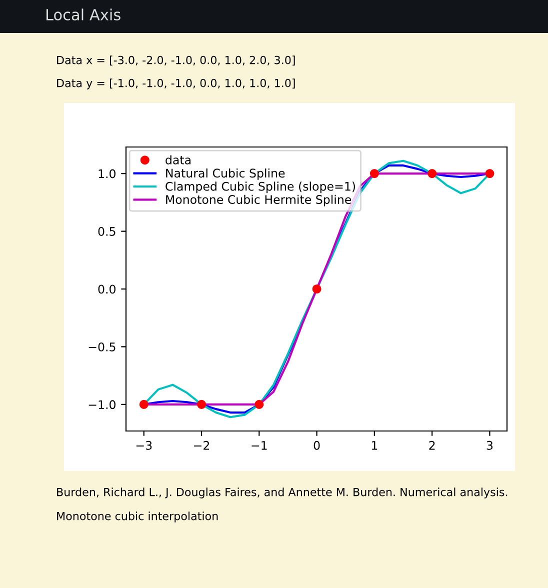 The image size is (548, 588). Describe the element at coordinates (144, 445) in the screenshot. I see `x-tick-label: −3` at that location.